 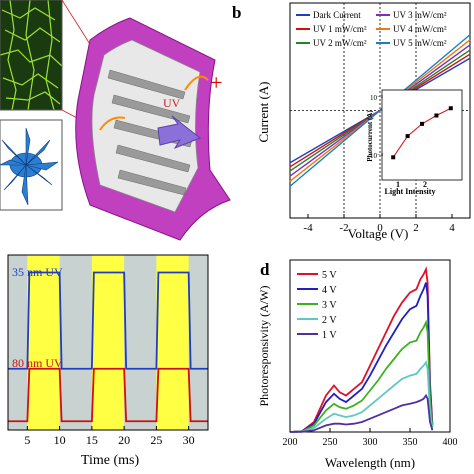 What do you see at coordinates (290, 442) in the screenshot?
I see `d-xtick-label-0: 200` at bounding box center [290, 442].